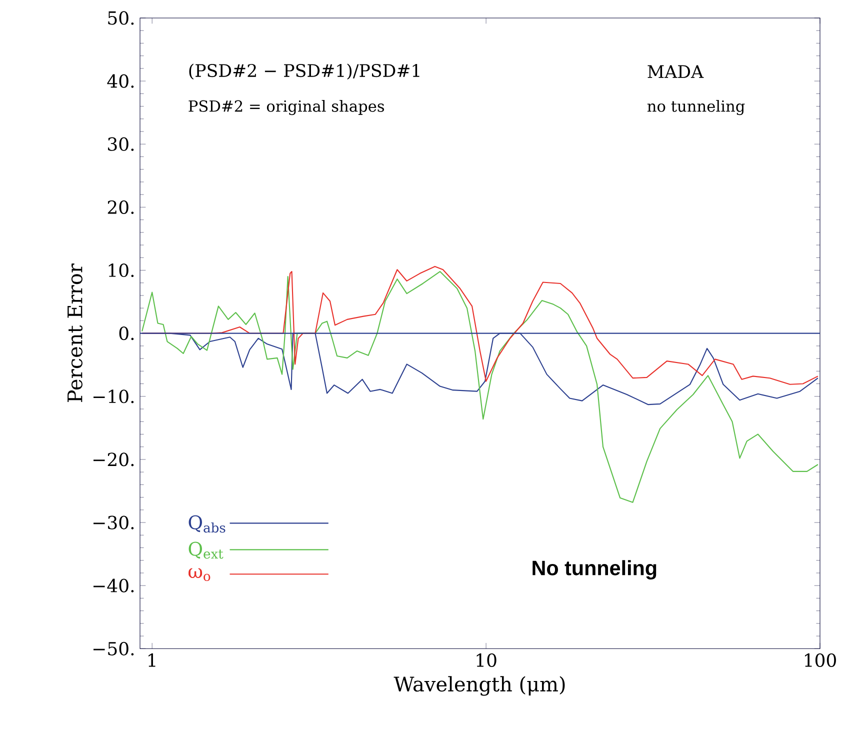 This screenshot has width=864, height=742. Describe the element at coordinates (121, 144) in the screenshot. I see `y-tick-label: 30.` at that location.